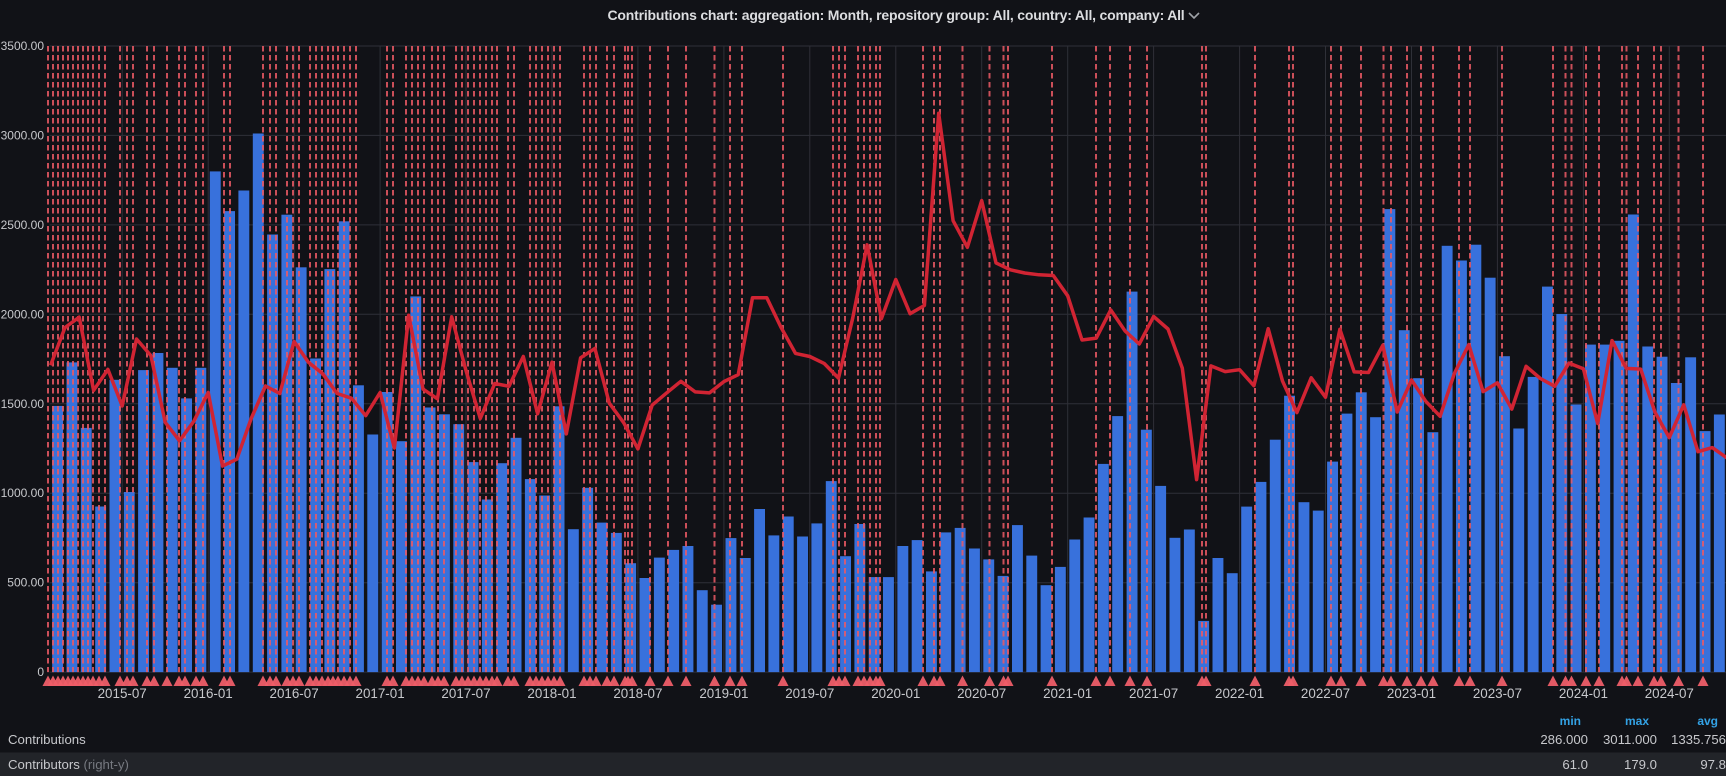  Describe the element at coordinates (1497, 693) in the screenshot. I see `svg-text: 2023-07` at that location.